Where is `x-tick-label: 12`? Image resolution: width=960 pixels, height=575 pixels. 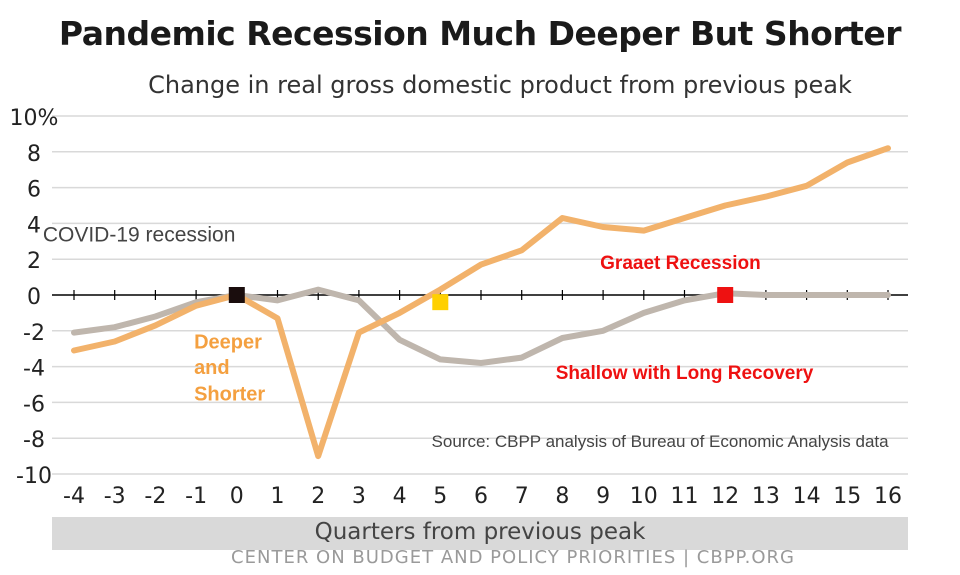 x-tick-label: 12 is located at coordinates (725, 496).